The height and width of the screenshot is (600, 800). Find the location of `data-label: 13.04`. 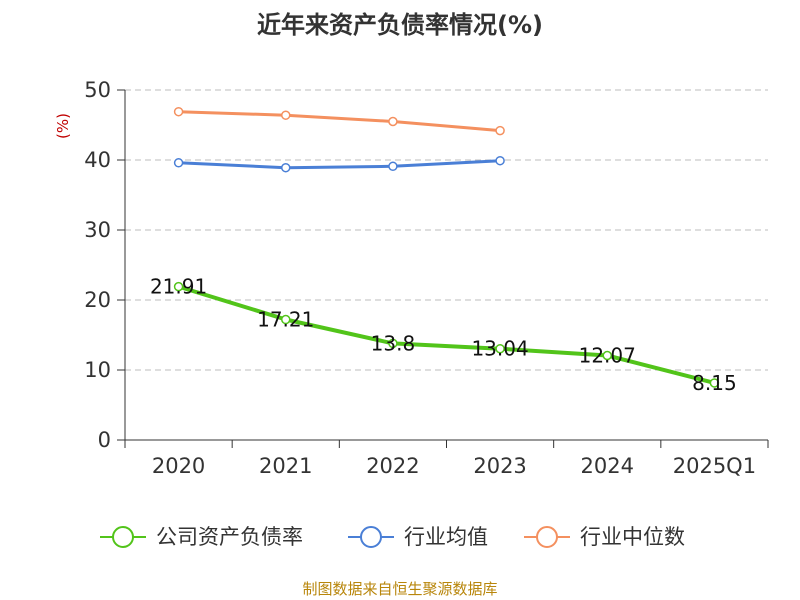

data-label: 13.04 is located at coordinates (499, 349).